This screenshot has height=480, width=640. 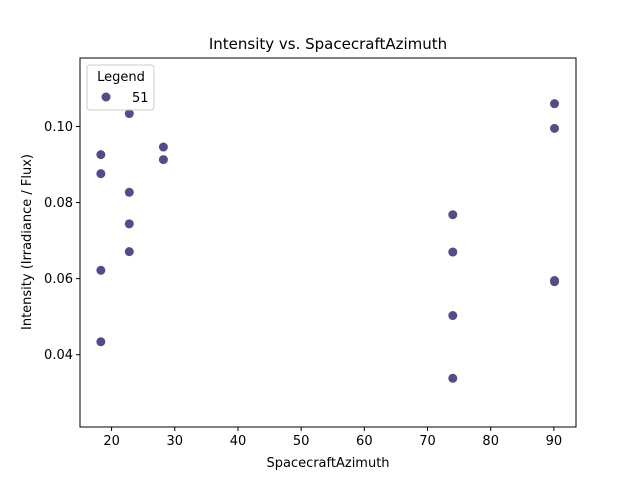 What do you see at coordinates (364, 441) in the screenshot?
I see `x-tick-label: 60` at bounding box center [364, 441].